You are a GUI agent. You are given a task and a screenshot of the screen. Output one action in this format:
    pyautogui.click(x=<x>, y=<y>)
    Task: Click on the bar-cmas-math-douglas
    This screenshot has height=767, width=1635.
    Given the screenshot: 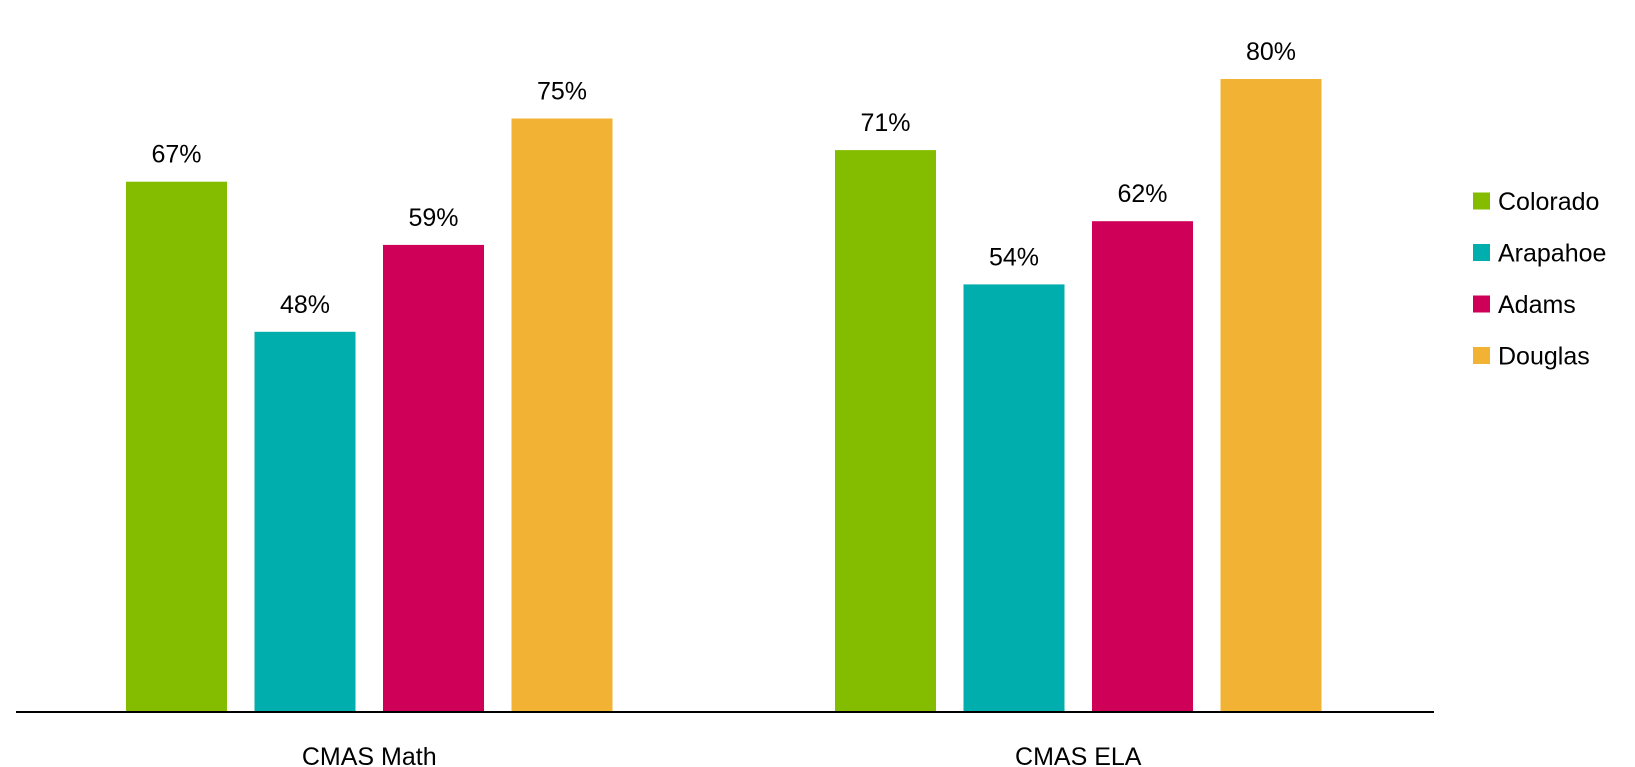 What is the action you would take?
    pyautogui.click(x=562, y=414)
    